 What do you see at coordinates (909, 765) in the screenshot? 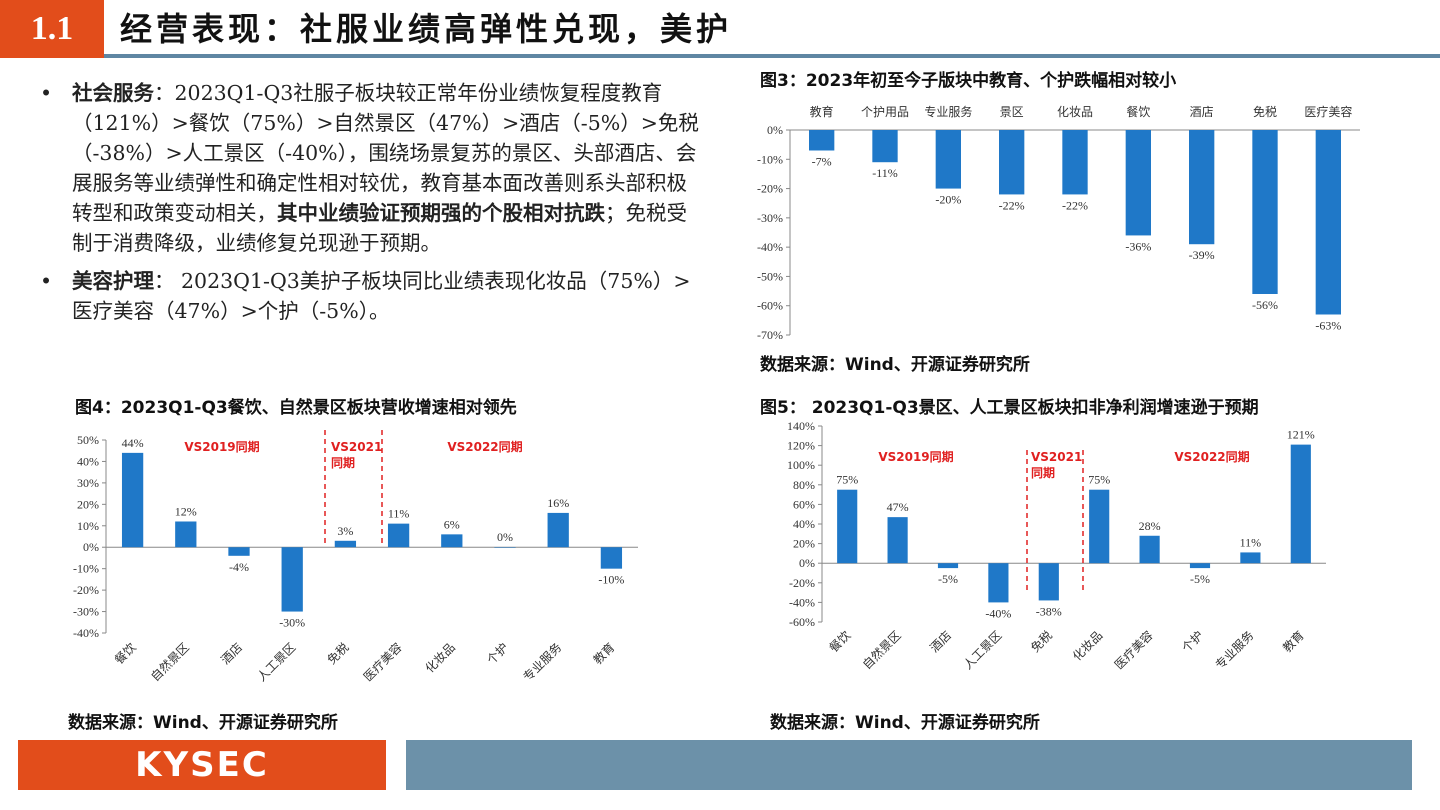
I see `footer-bar` at bounding box center [909, 765].